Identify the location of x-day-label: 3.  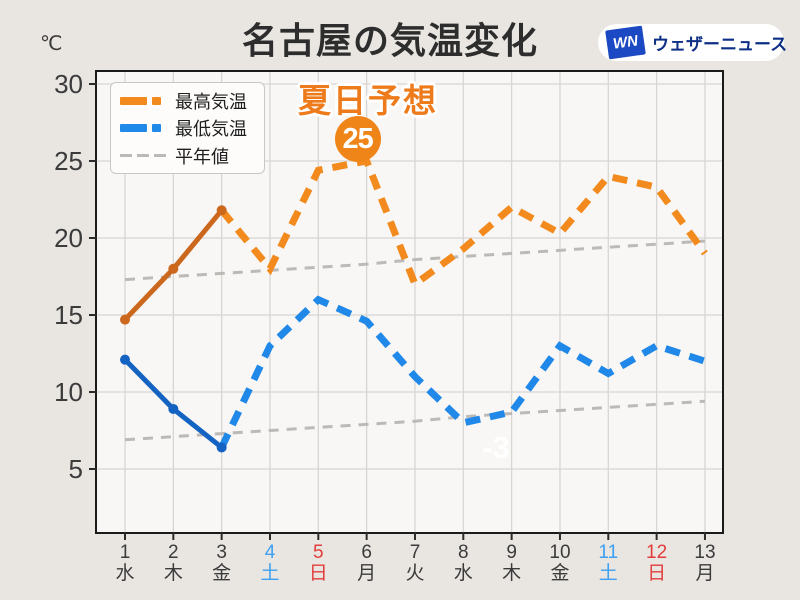
(221, 552).